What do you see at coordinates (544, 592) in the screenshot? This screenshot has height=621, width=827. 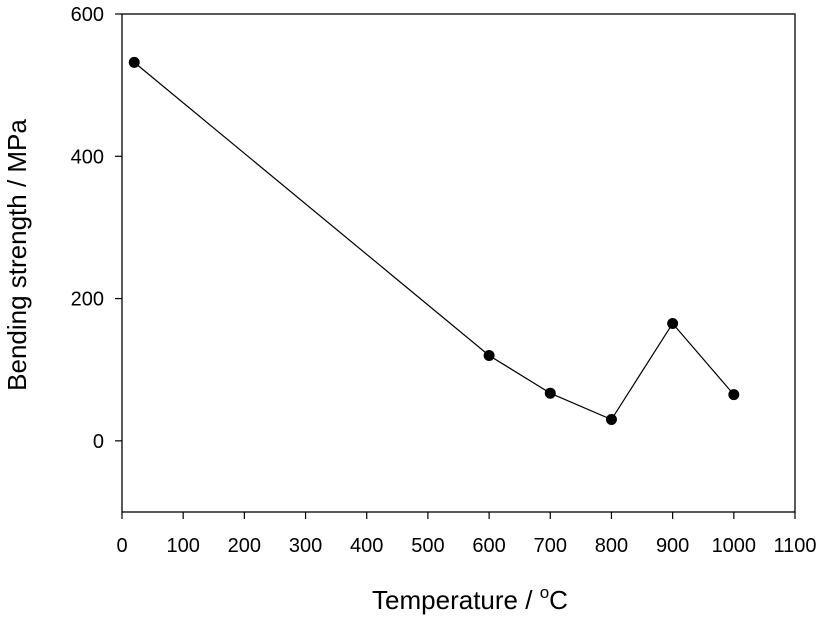 I see `degree-superscript: o` at bounding box center [544, 592].